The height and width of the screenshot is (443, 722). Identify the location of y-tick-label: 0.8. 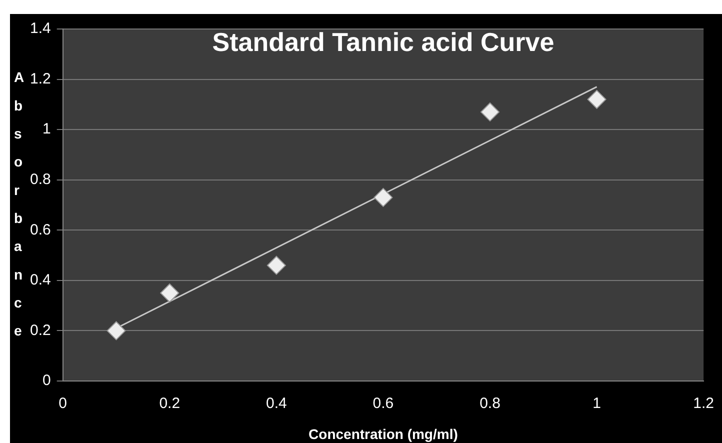
(40, 179).